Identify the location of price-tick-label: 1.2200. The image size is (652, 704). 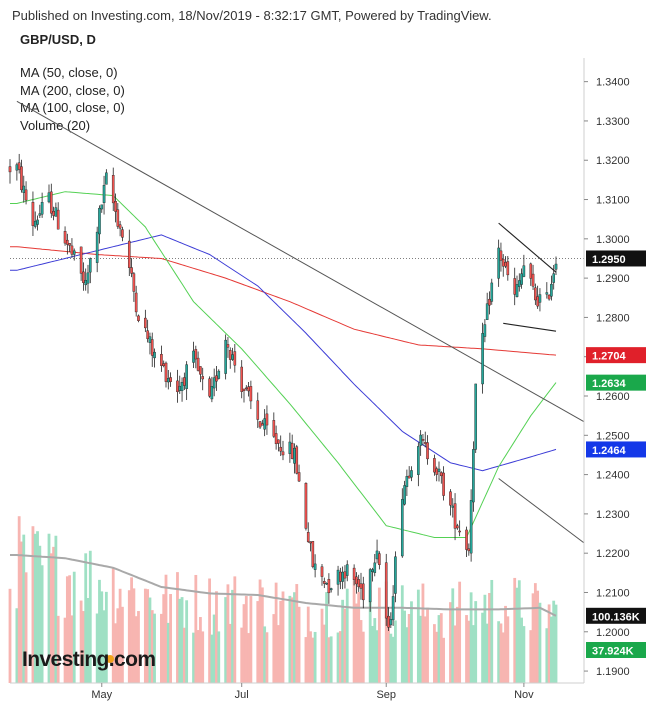
(613, 554).